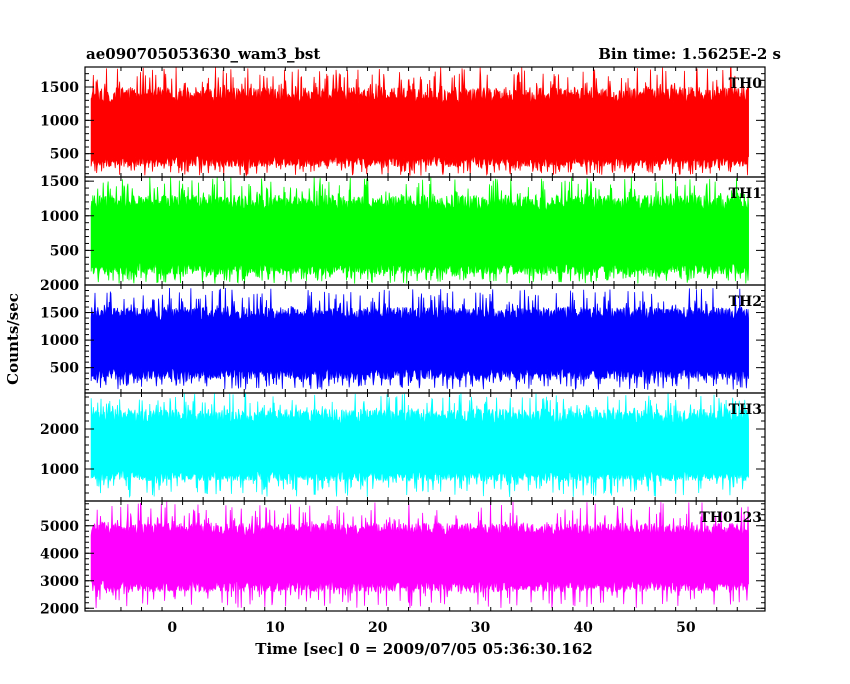  What do you see at coordinates (745, 302) in the screenshot?
I see `panel-th2-label: TH2` at bounding box center [745, 302].